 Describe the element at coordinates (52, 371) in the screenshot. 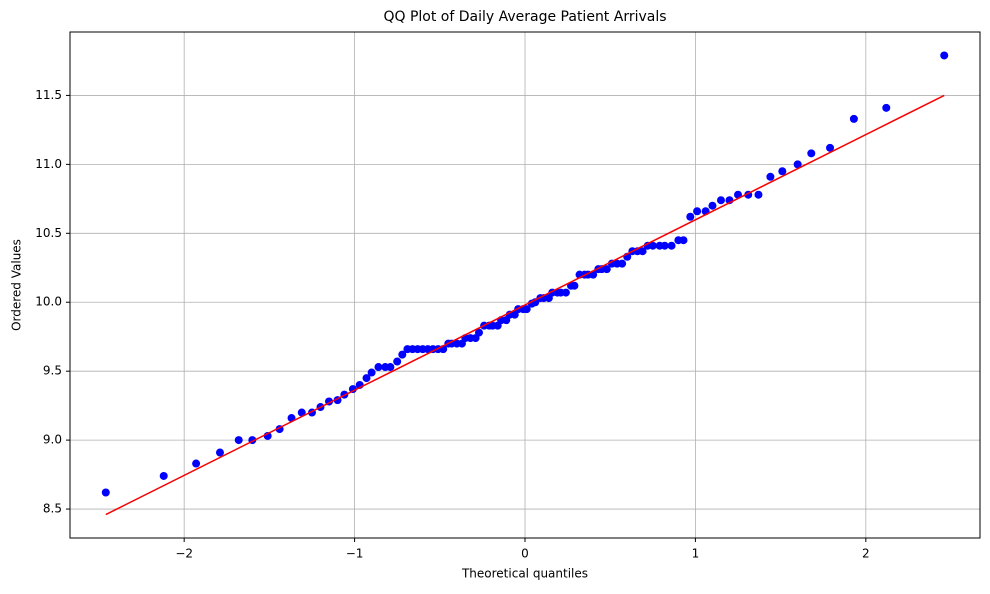

I see `y-tick-label: 9.5` at that location.